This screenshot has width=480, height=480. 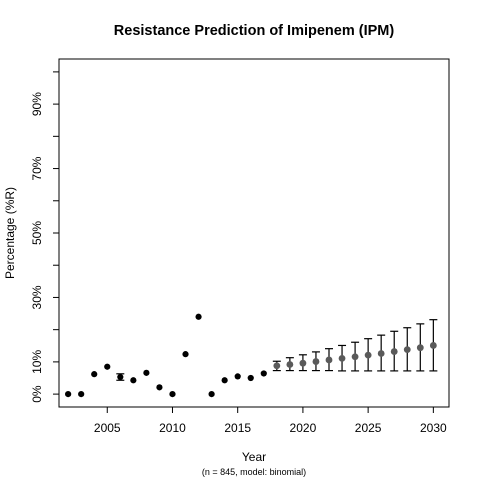 What do you see at coordinates (37, 362) in the screenshot?
I see `y-tick-label: 10%` at bounding box center [37, 362].